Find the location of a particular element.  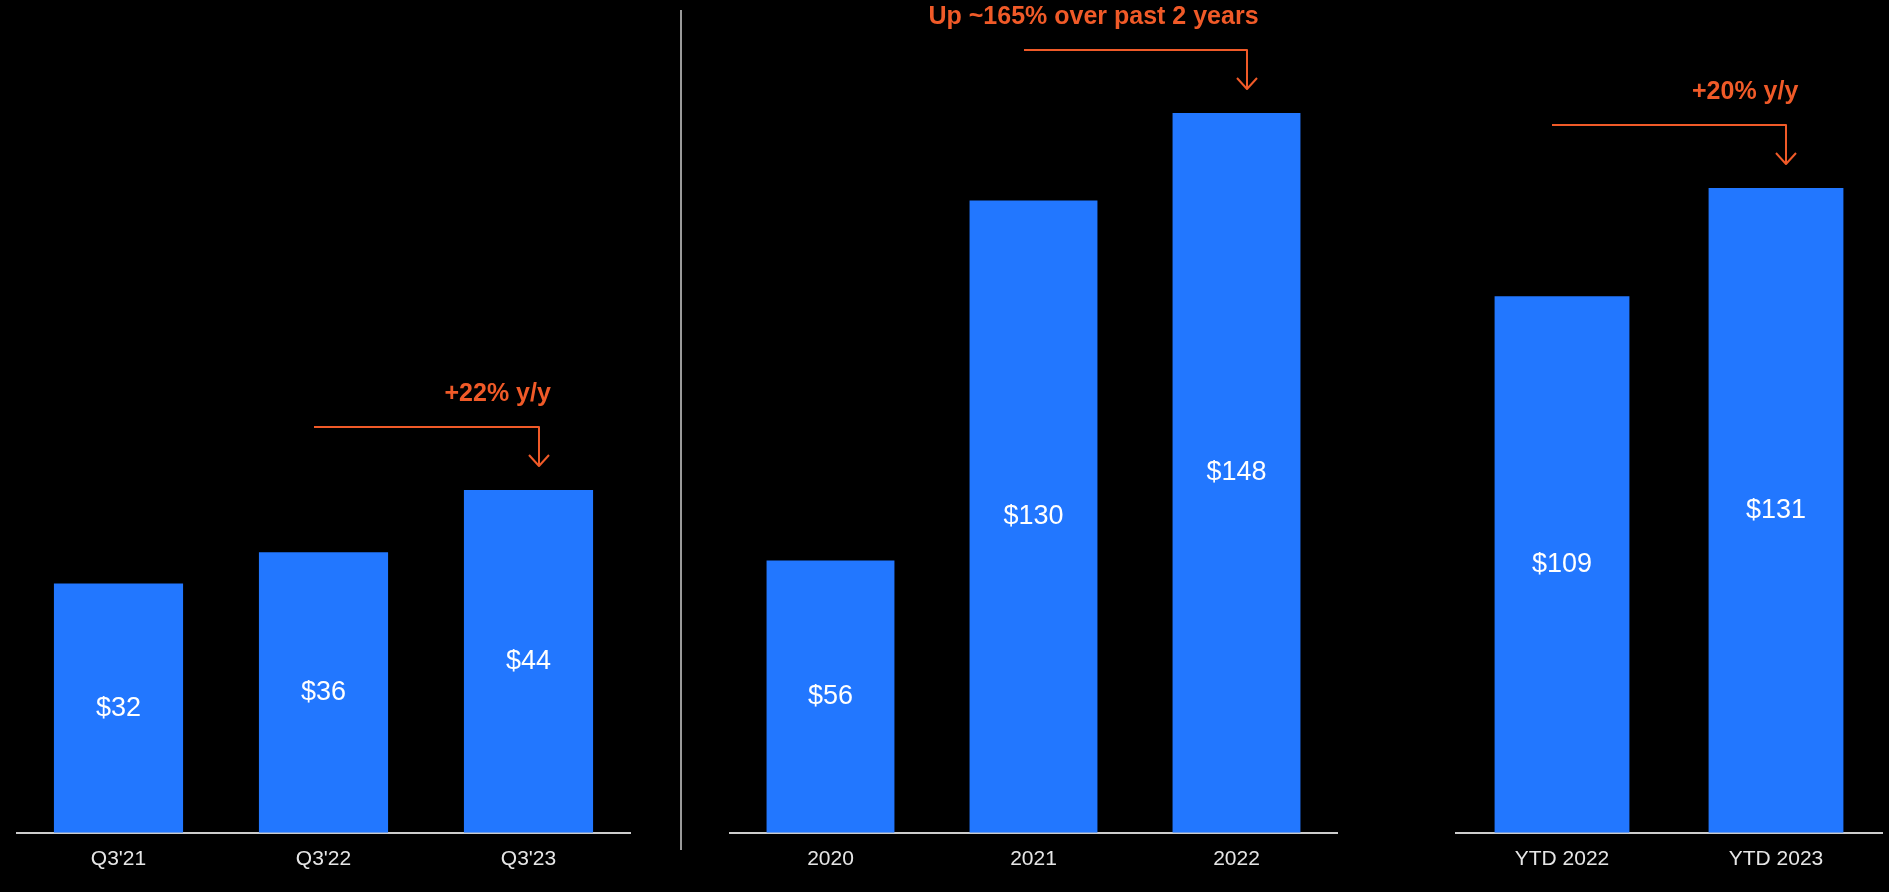

text: +22% y/y is located at coordinates (497, 392).